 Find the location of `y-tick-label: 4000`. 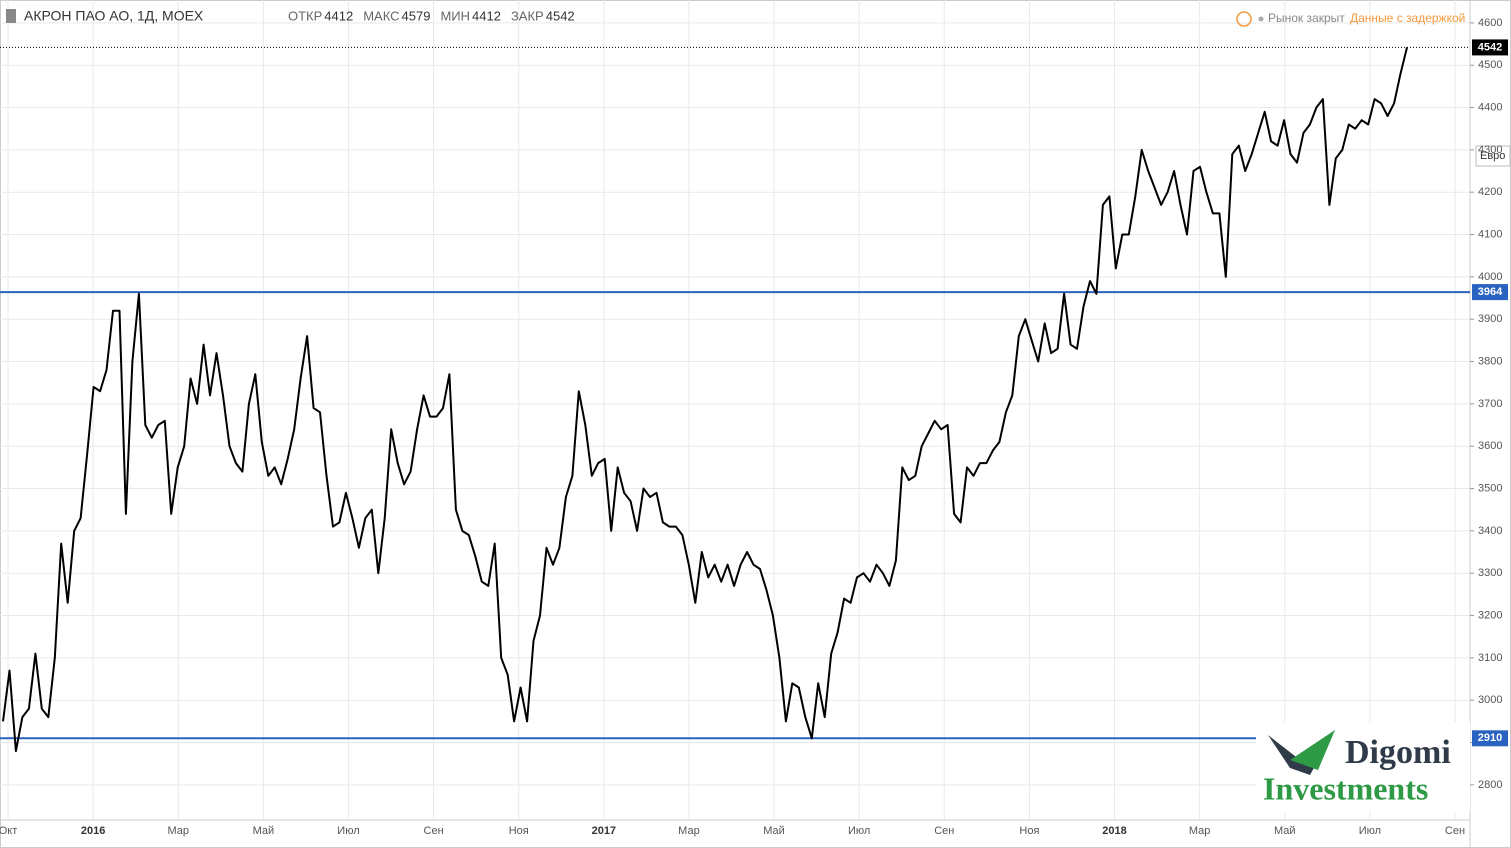

y-tick-label: 4000 is located at coordinates (1490, 277).